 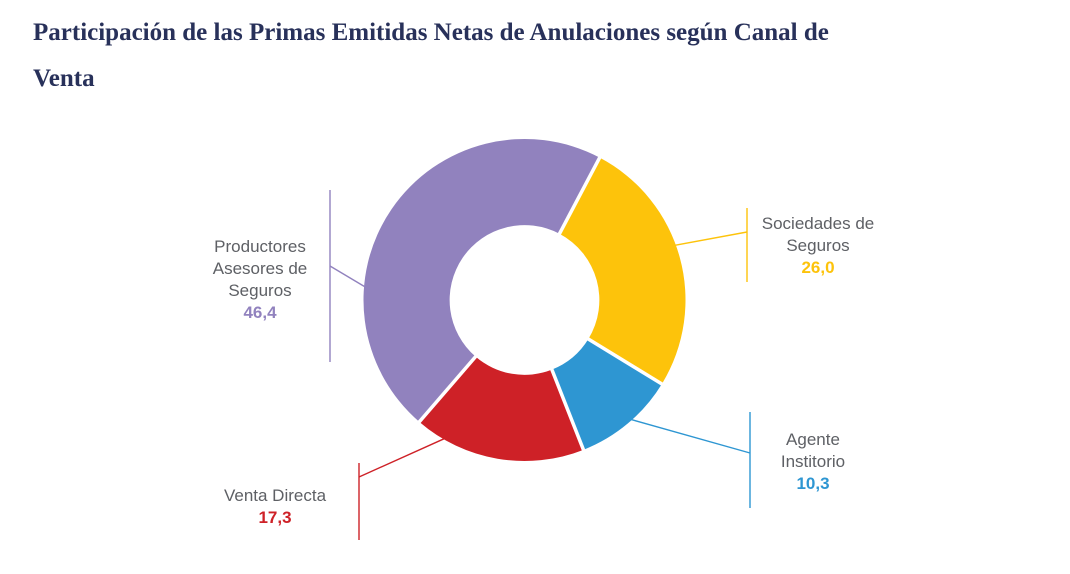 I want to click on callout-sociedades-label: Sociedades de Seguros, so click(x=818, y=235).